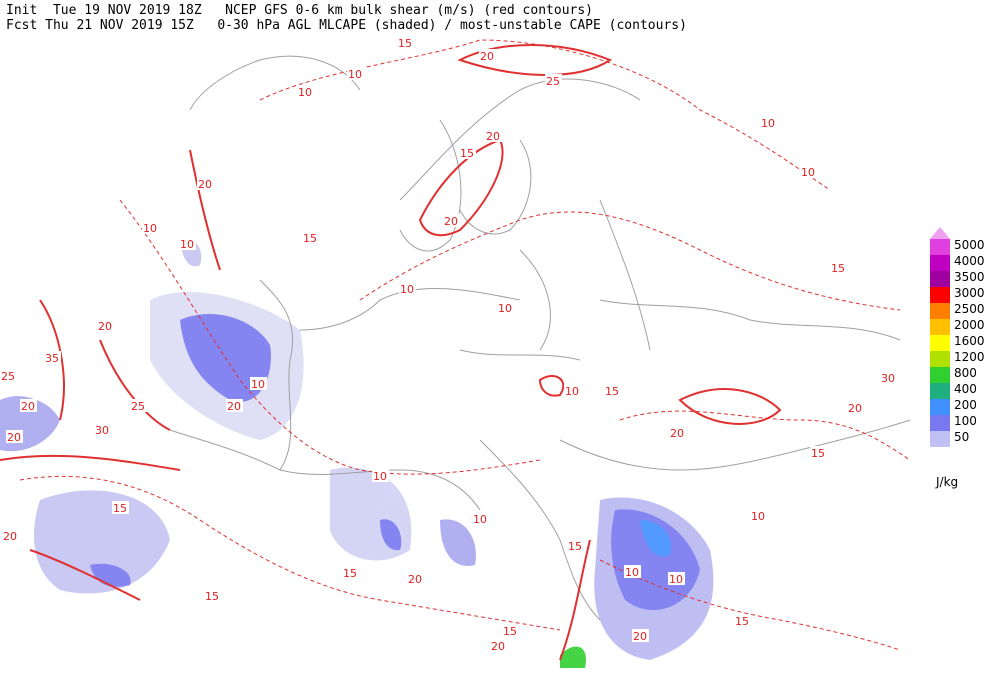 This screenshot has width=1000, height=680. What do you see at coordinates (940, 233) in the screenshot?
I see `legend-extend` at bounding box center [940, 233].